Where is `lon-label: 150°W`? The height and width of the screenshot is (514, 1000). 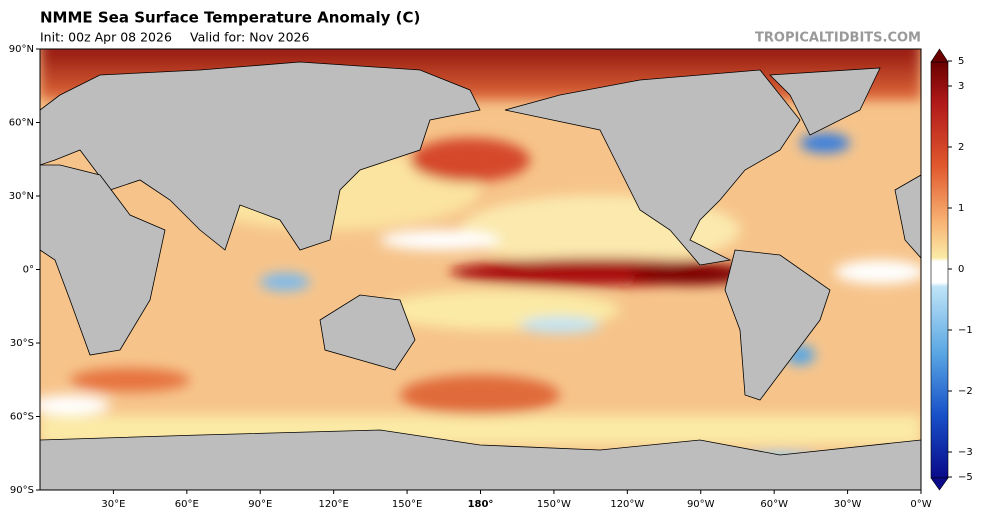
lon-label: 150°W is located at coordinates (554, 504).